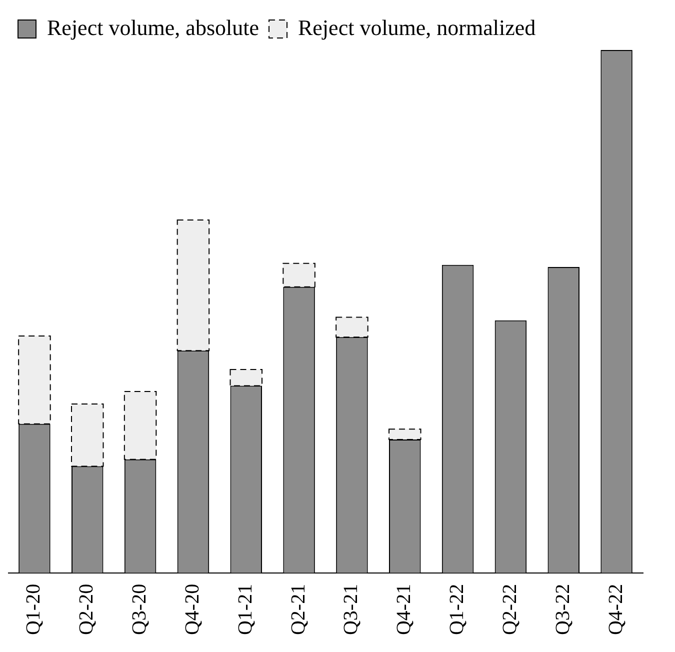 This screenshot has height=652, width=675. What do you see at coordinates (417, 27) in the screenshot?
I see `legend-label: Reject volume, normalized` at bounding box center [417, 27].